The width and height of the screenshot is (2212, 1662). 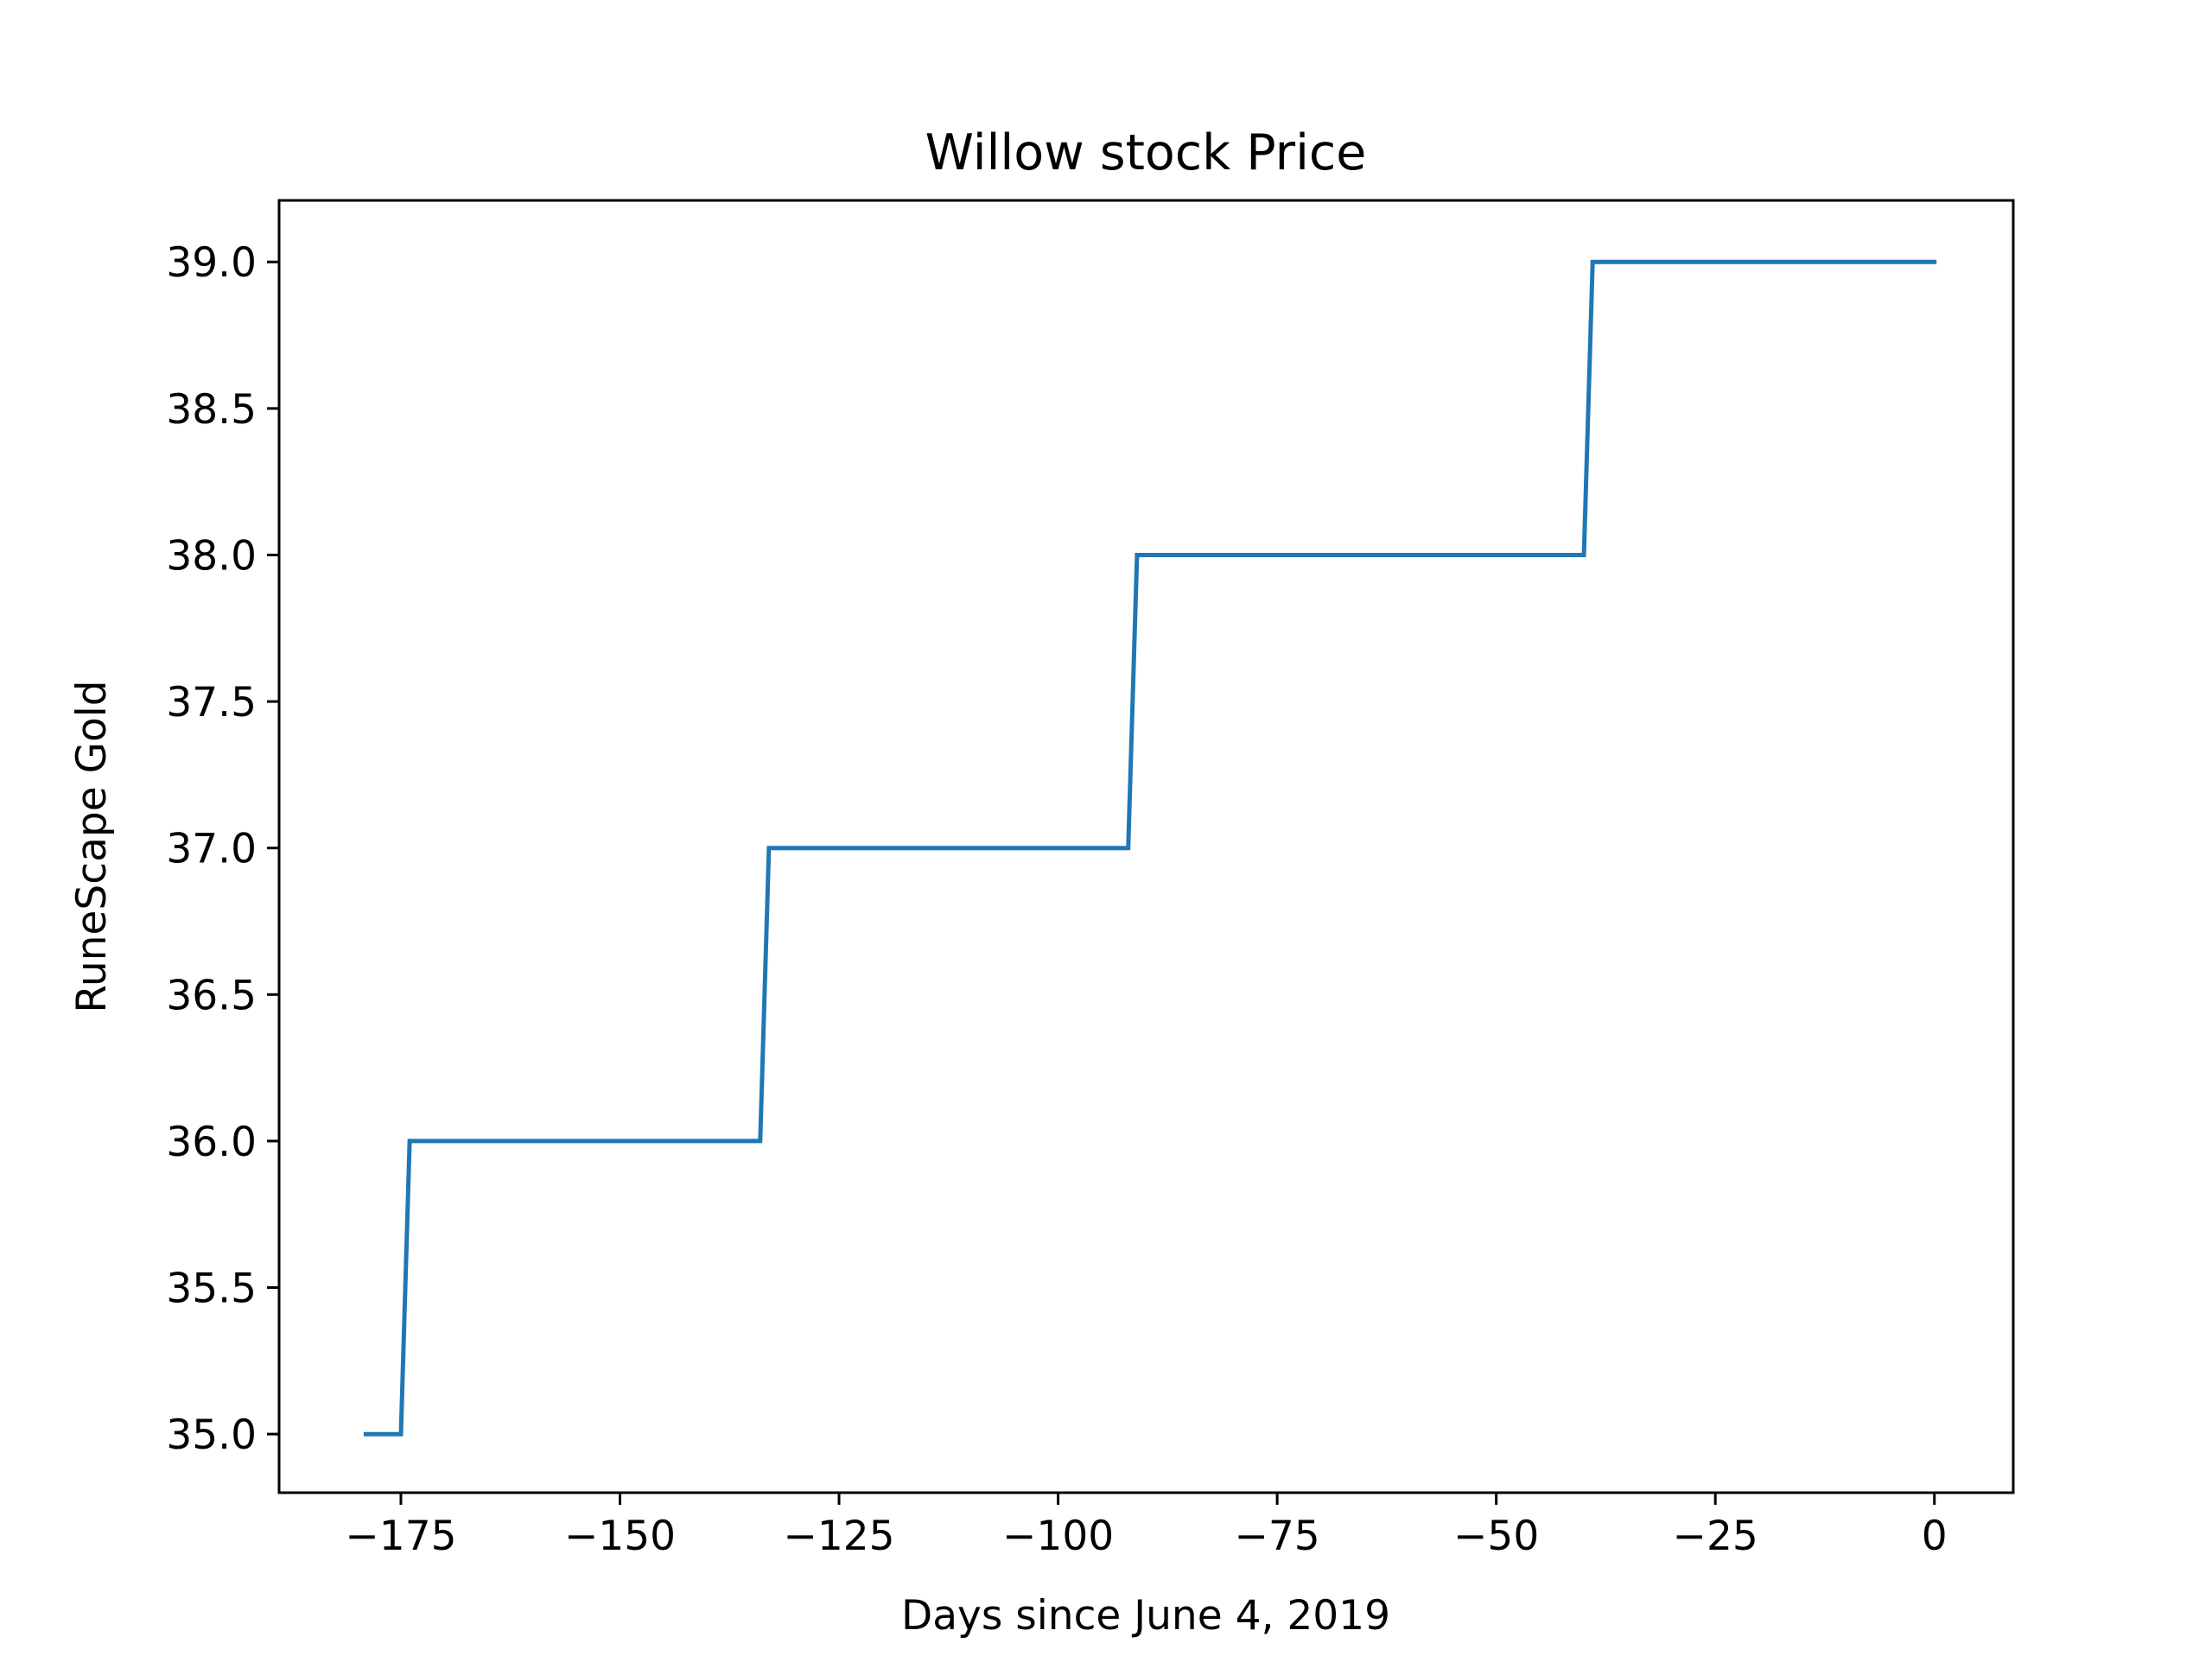 I want to click on y-axis-label: RuneScape Gold, so click(x=92, y=846).